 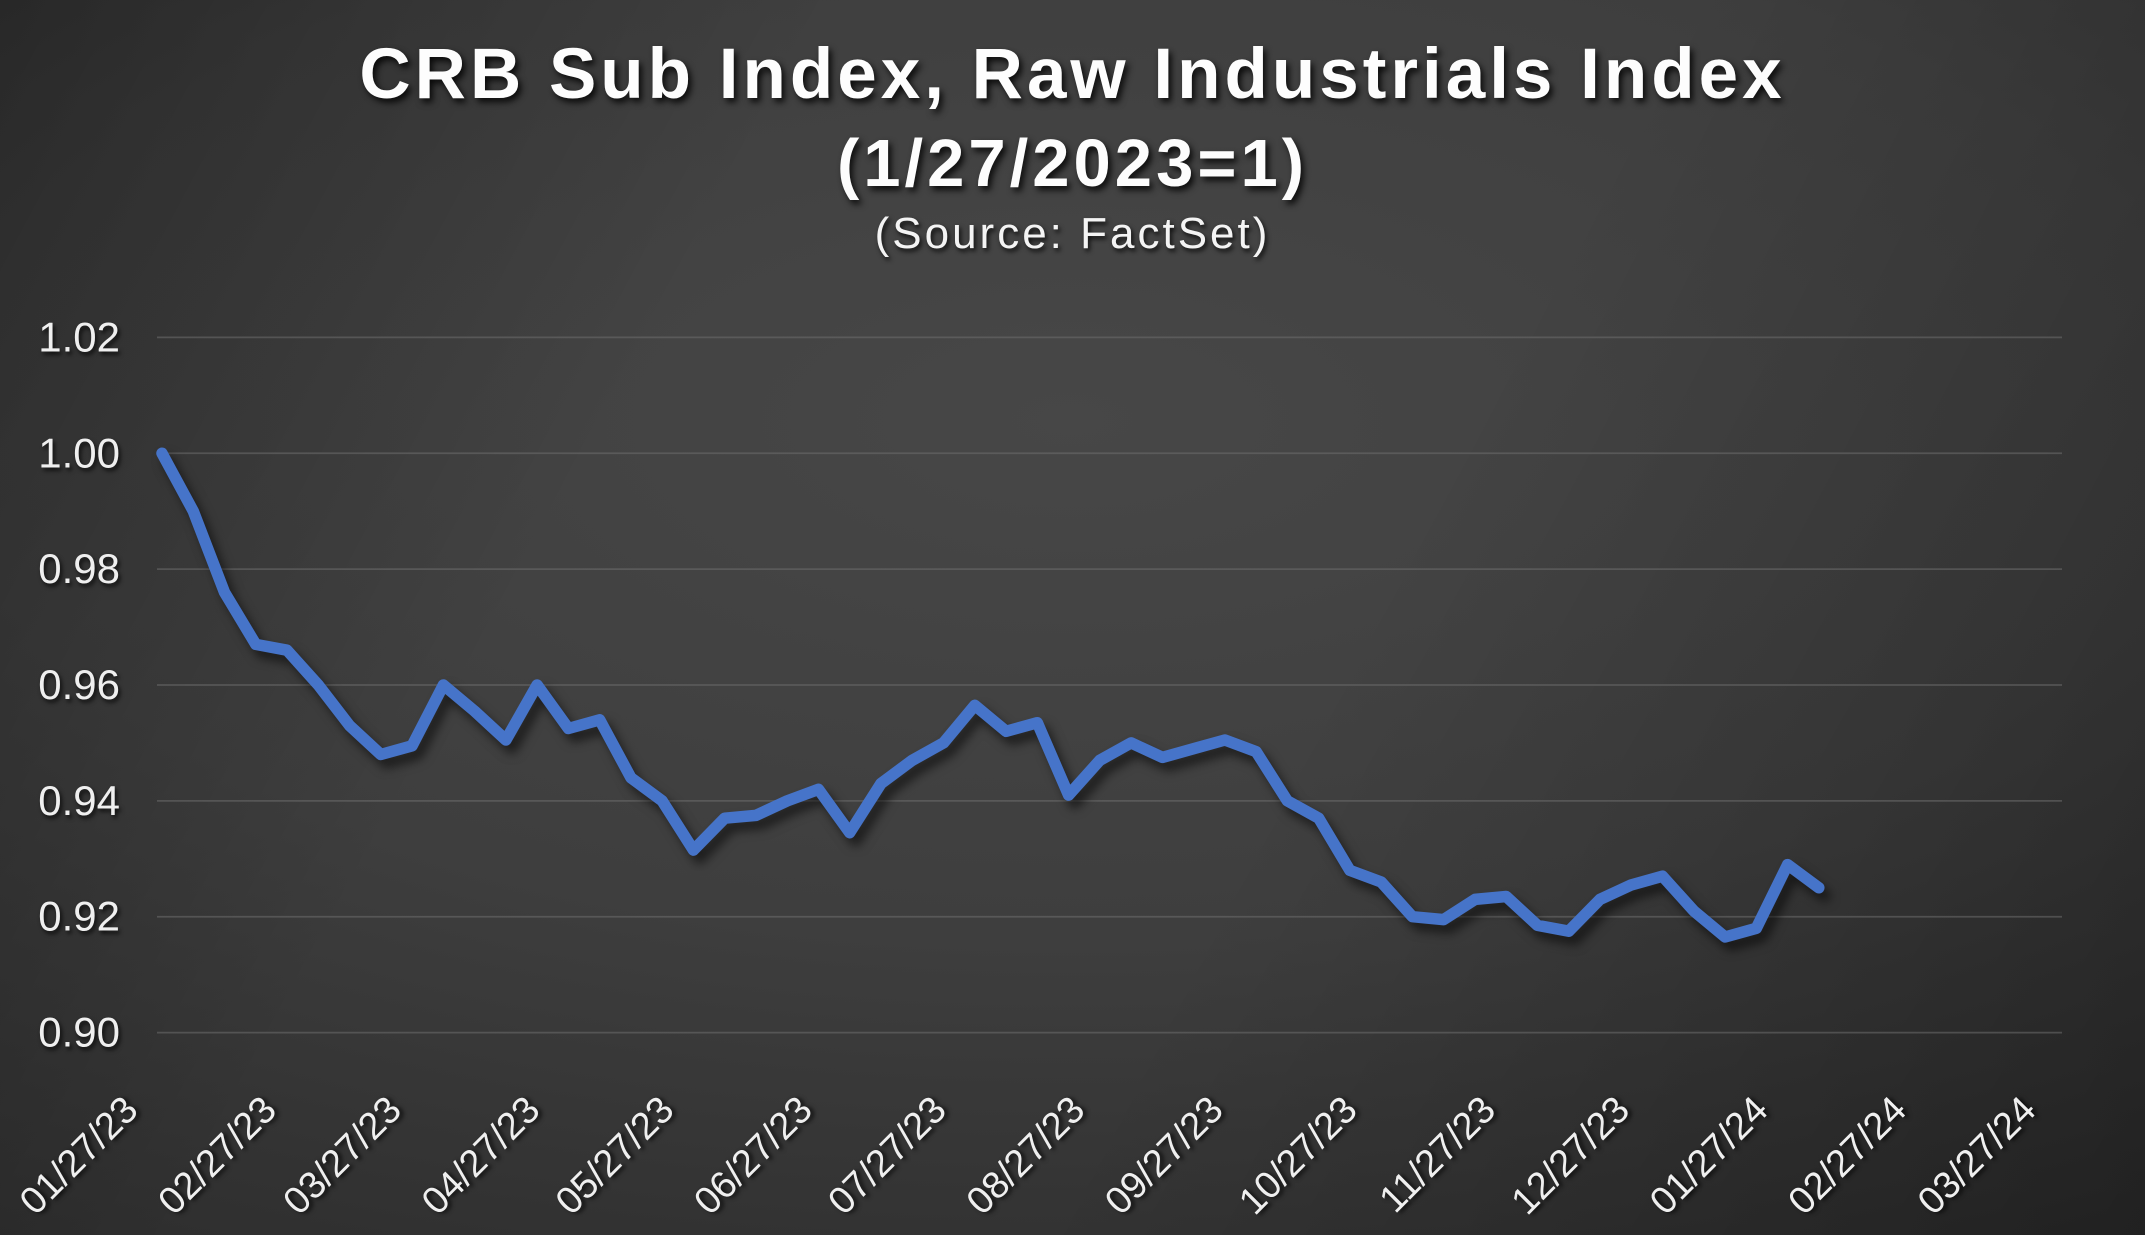 I want to click on x-tick-label: 04/27/23, so click(x=481, y=1156).